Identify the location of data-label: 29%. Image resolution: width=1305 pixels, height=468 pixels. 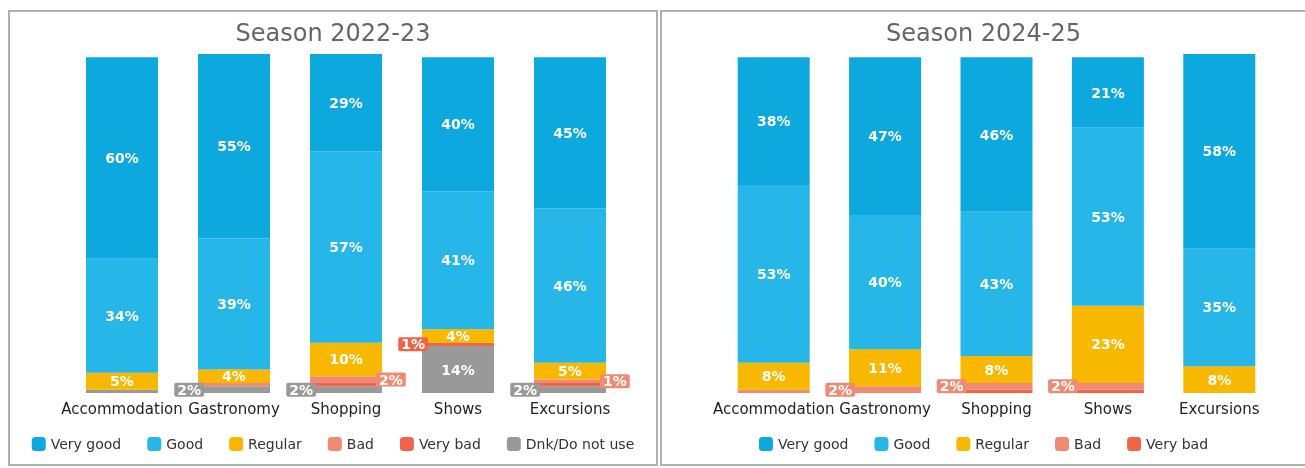
(346, 102).